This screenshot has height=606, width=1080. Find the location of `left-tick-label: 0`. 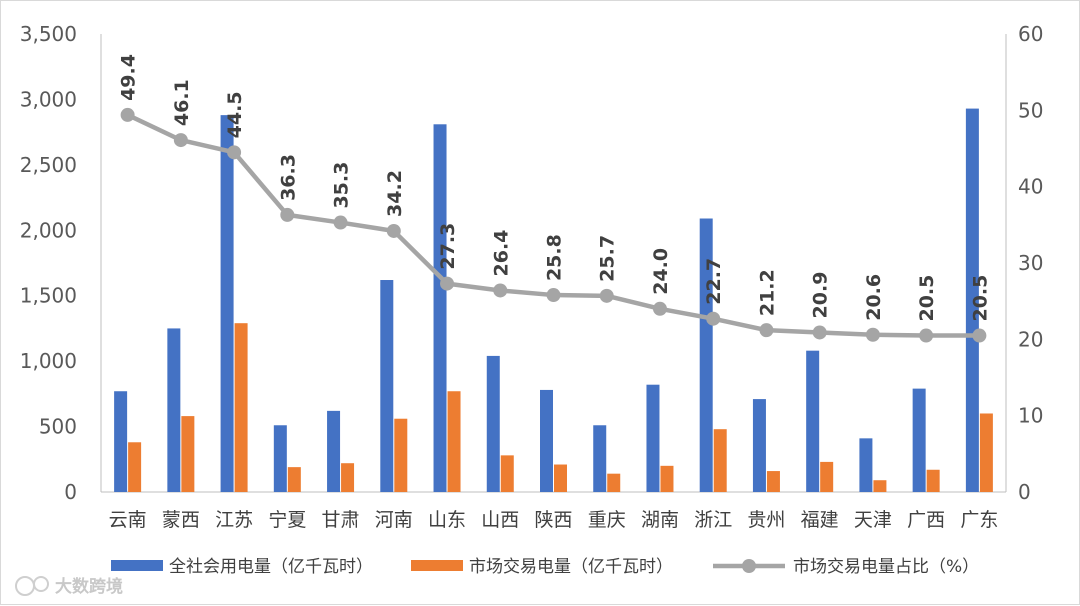

left-tick-label: 0 is located at coordinates (70, 492).